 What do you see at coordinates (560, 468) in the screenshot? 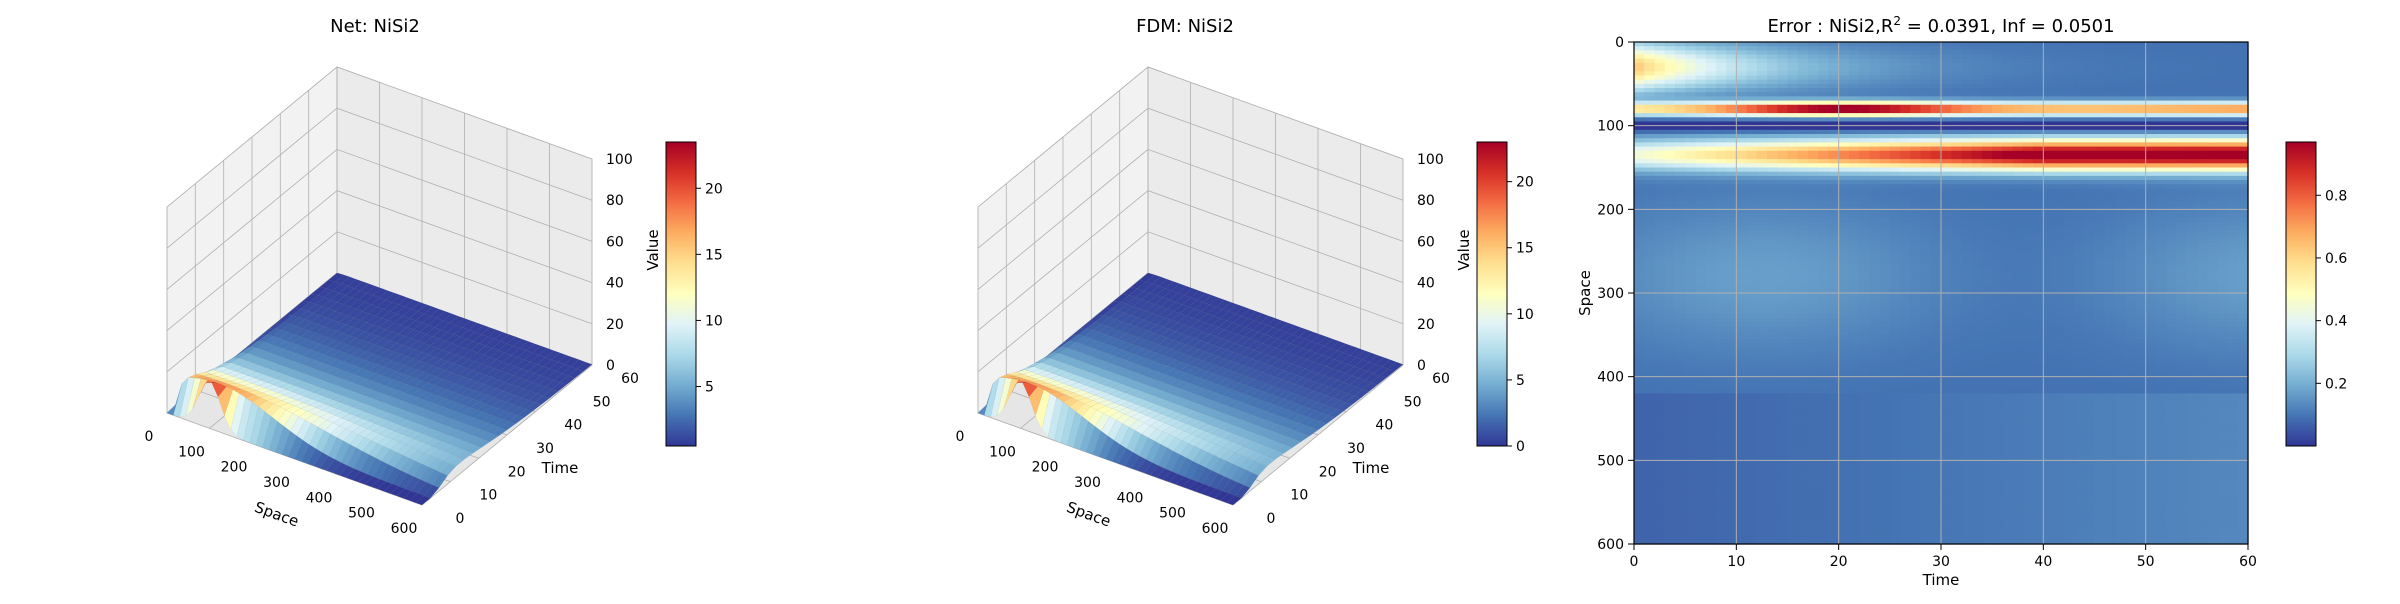
I see `y-axis-label: Time` at bounding box center [560, 468].